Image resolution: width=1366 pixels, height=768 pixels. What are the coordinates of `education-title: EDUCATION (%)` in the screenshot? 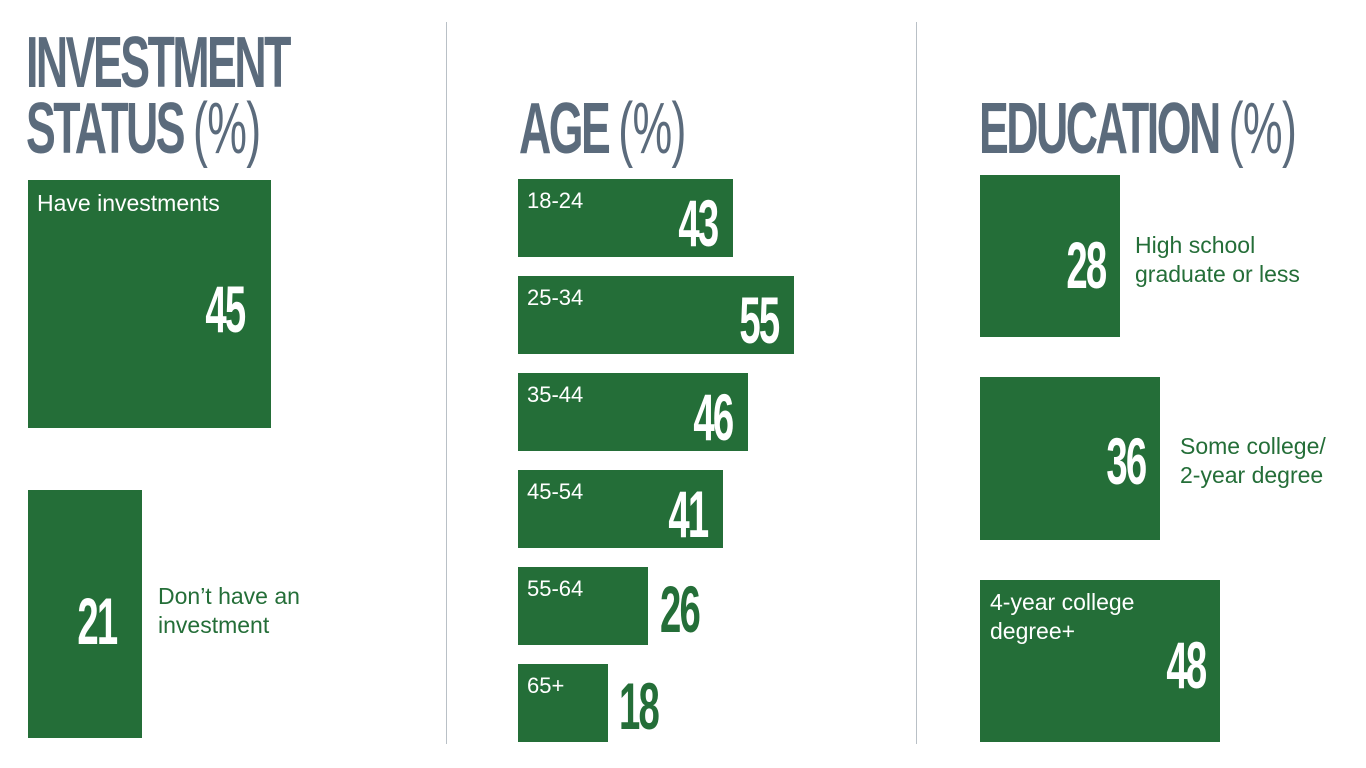 It's located at (1138, 129).